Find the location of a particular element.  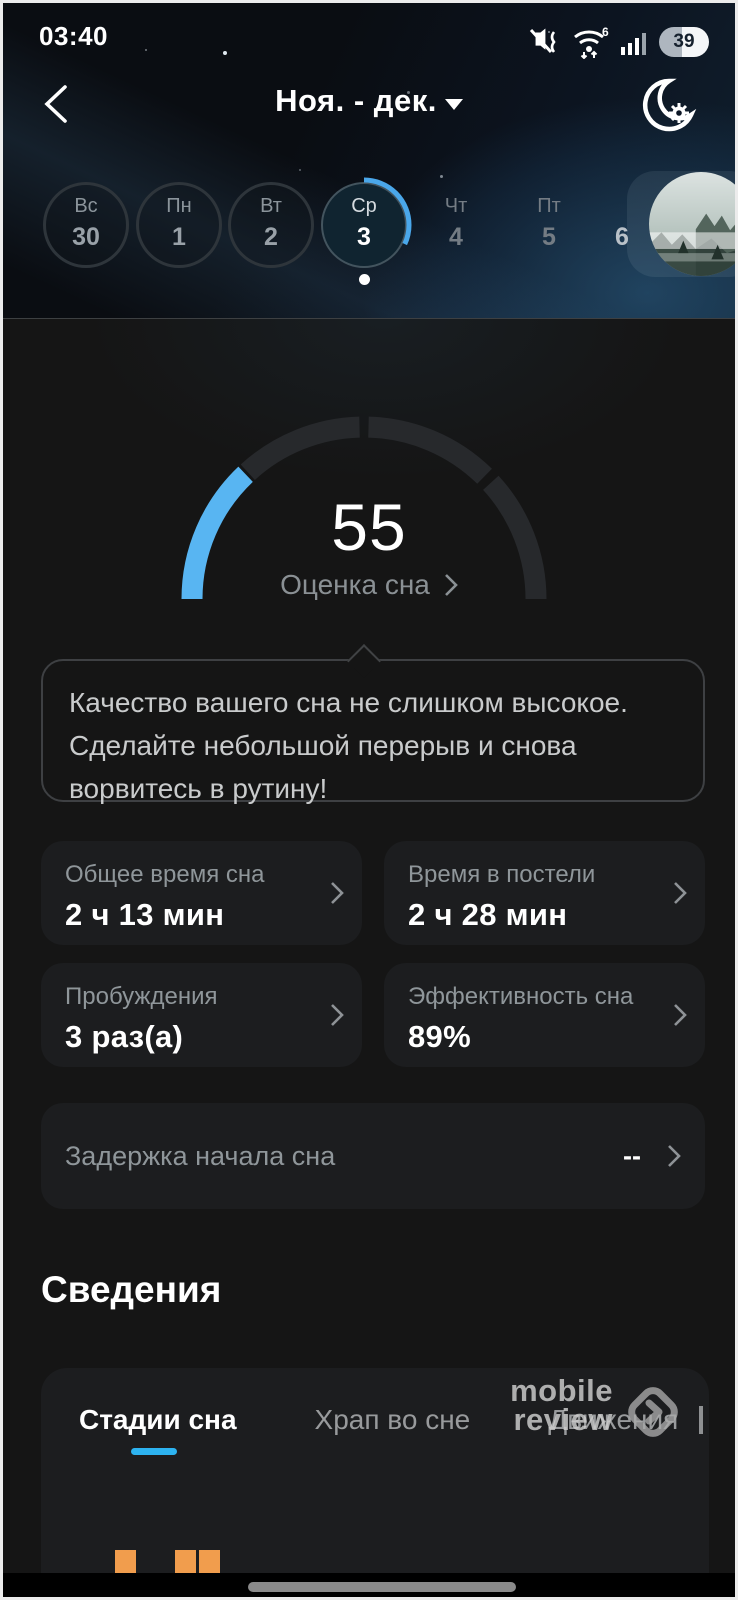

day-number: 2 is located at coordinates (271, 237).